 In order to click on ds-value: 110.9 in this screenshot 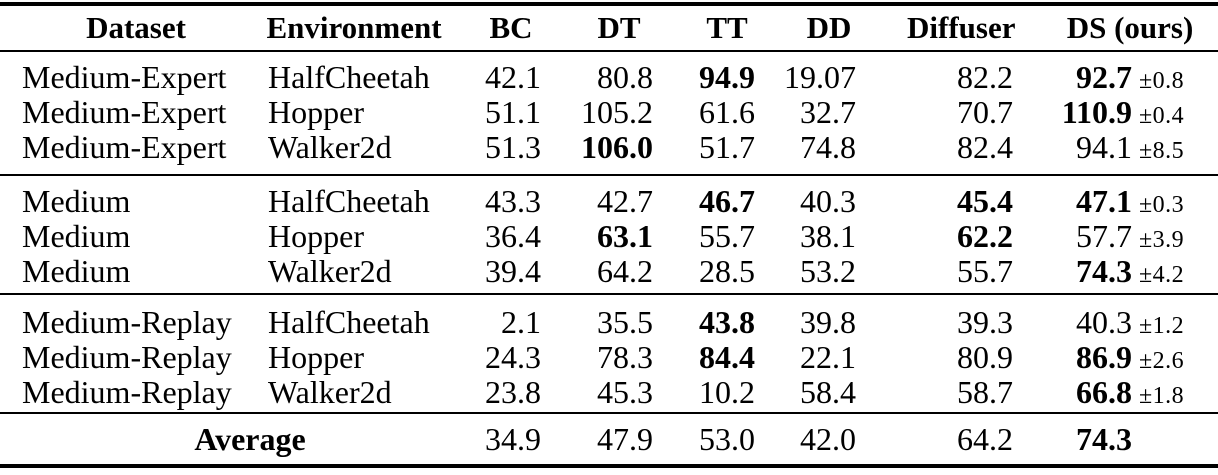, I will do `click(1096, 112)`.